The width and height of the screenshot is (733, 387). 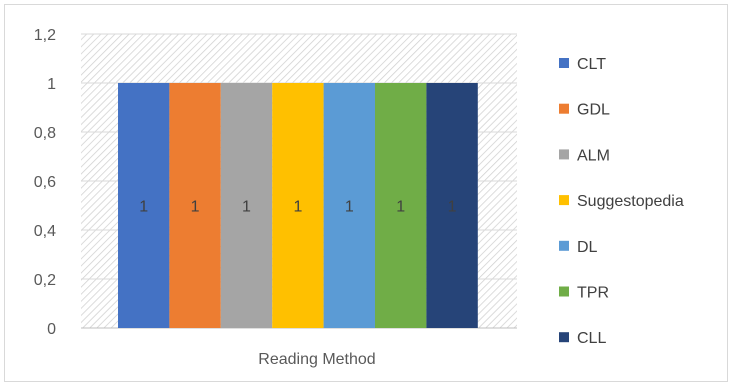 I want to click on data-label-clt: 1, so click(x=143, y=207).